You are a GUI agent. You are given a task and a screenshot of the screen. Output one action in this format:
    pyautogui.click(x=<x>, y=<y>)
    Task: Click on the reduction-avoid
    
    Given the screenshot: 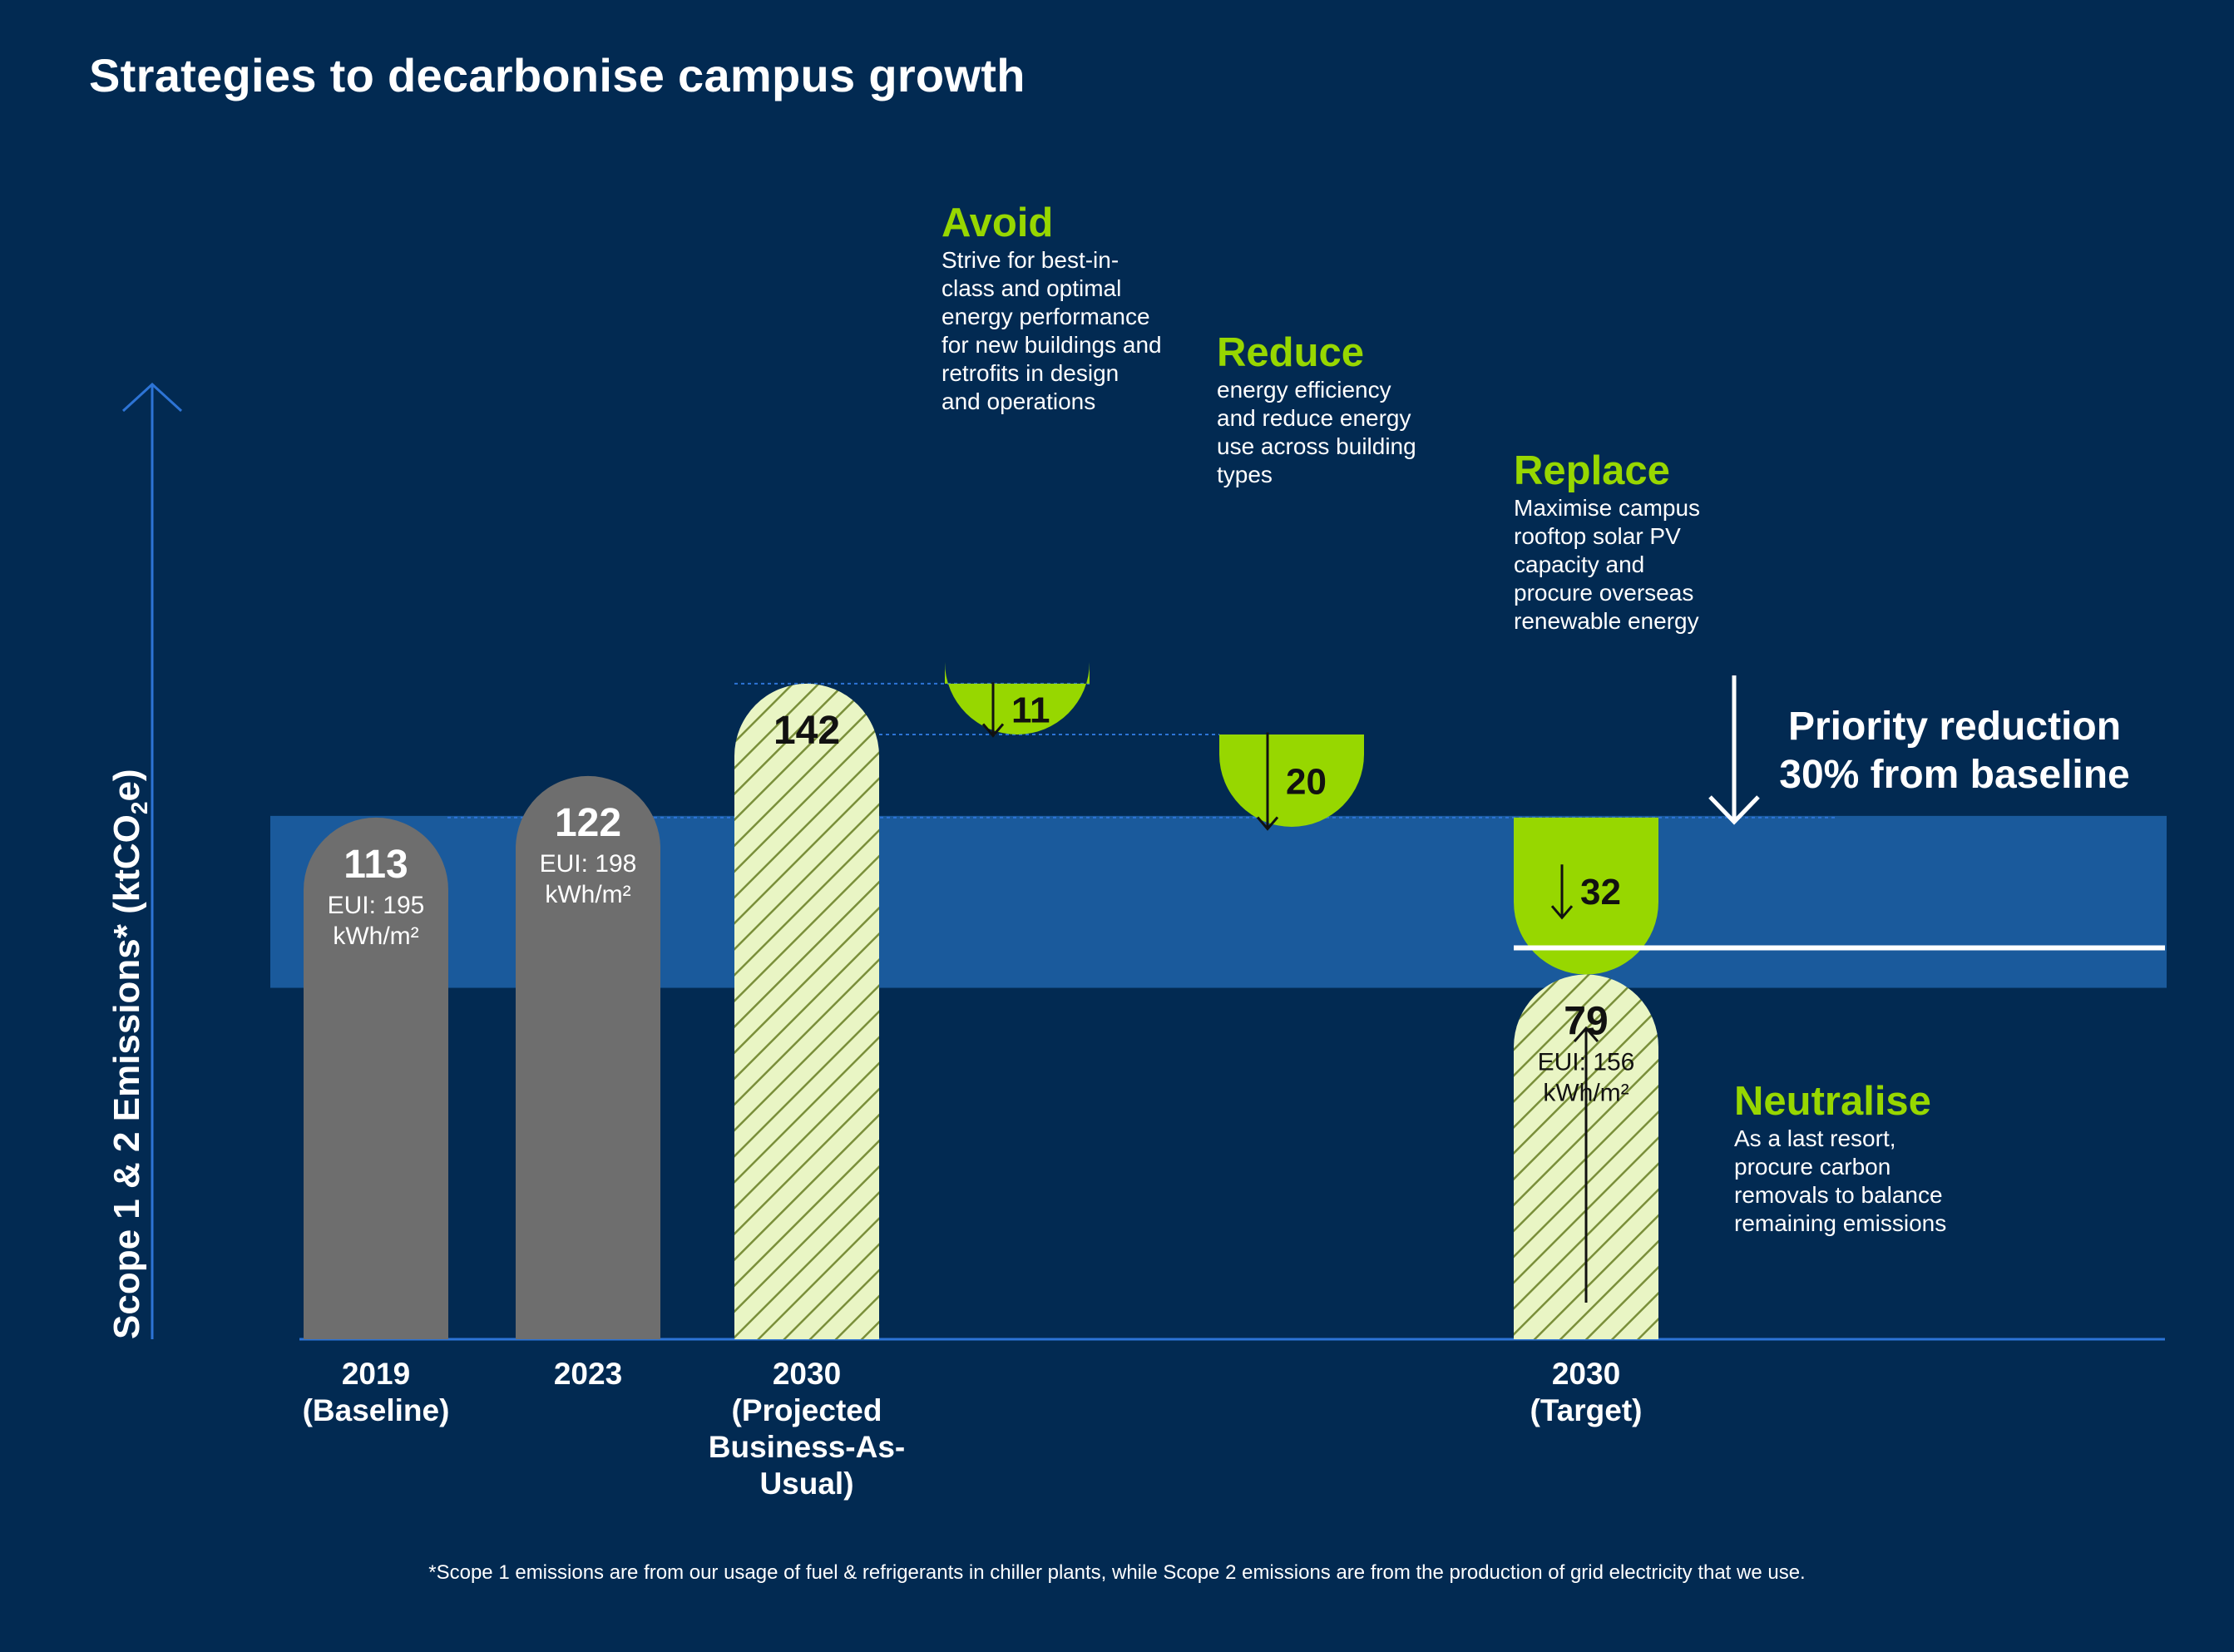 What is the action you would take?
    pyautogui.click(x=1017, y=697)
    